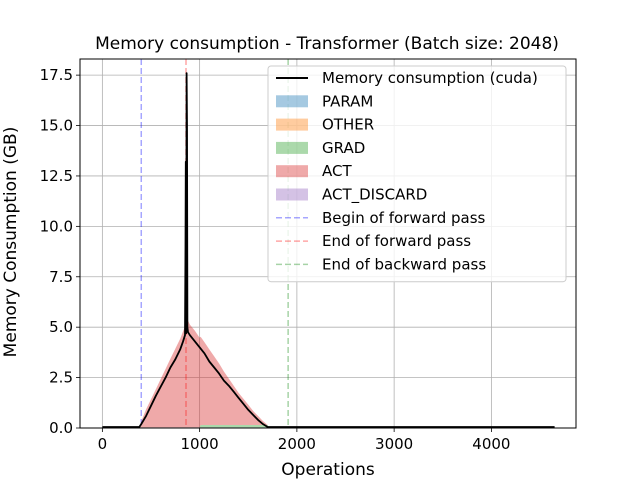 This screenshot has width=640, height=484. I want to click on x-axis-label: Operations, so click(328, 470).